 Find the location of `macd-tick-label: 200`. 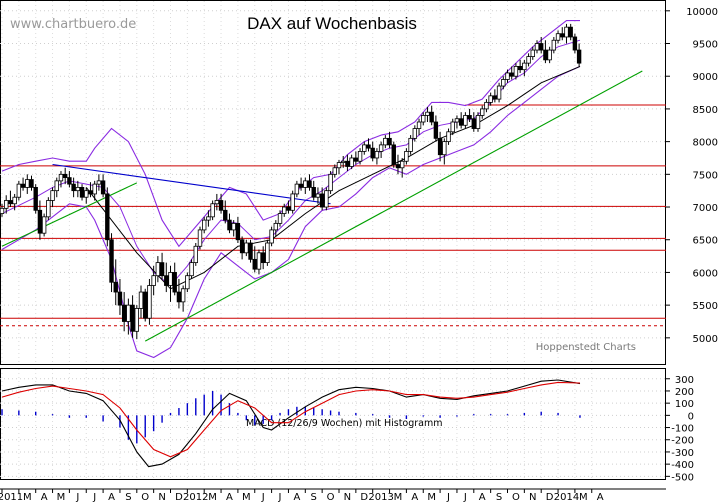

macd-tick-label: 200 is located at coordinates (684, 392).